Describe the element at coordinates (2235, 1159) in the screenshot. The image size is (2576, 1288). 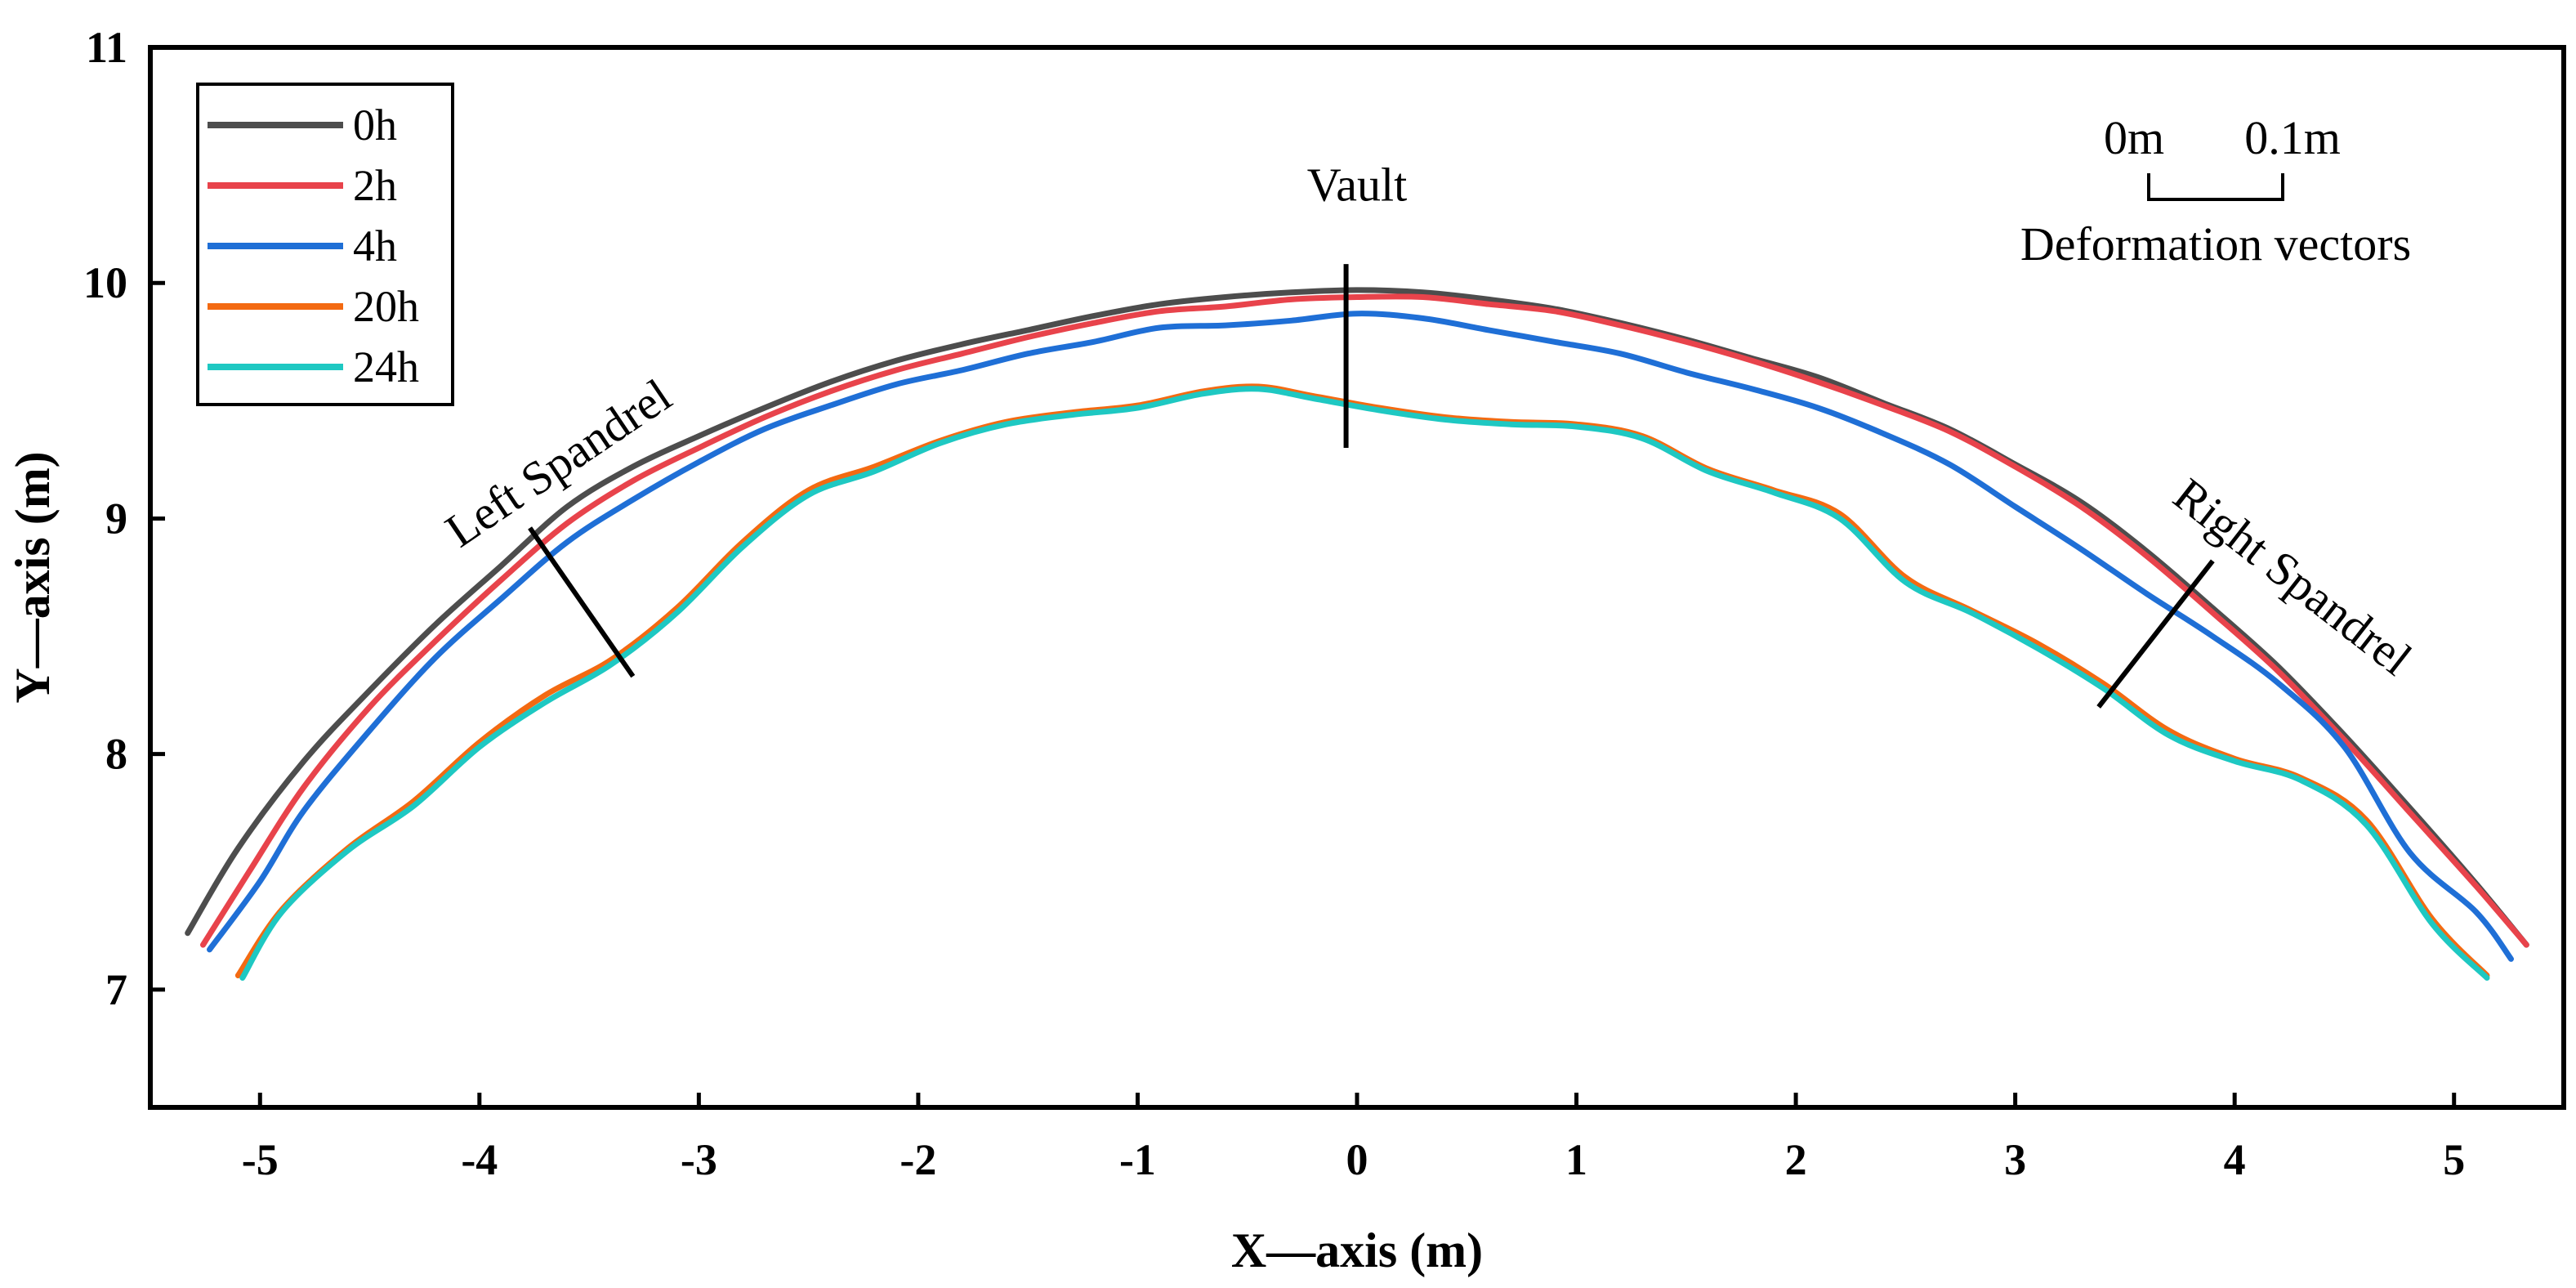
I see `x-tick-label: 4` at that location.